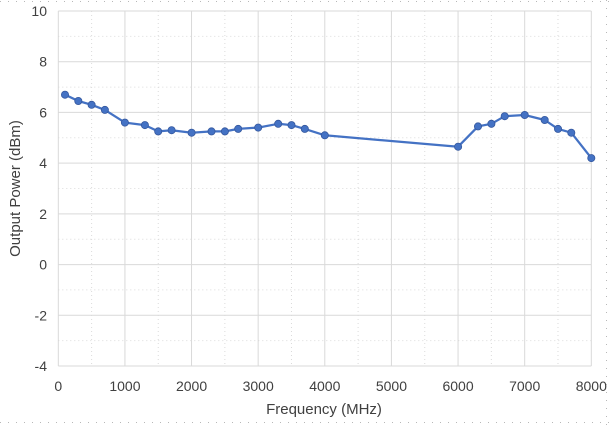 This screenshot has height=426, width=609. What do you see at coordinates (58, 386) in the screenshot?
I see `x-tick-label: 0` at bounding box center [58, 386].